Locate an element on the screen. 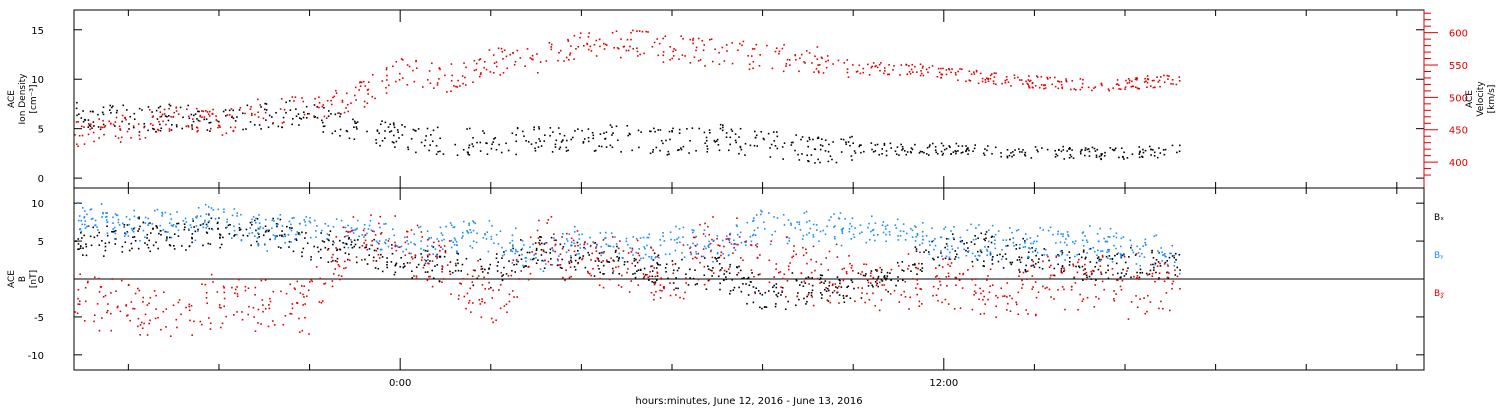 The image size is (1500, 410). top-left-tick-label: 15 is located at coordinates (37, 31).